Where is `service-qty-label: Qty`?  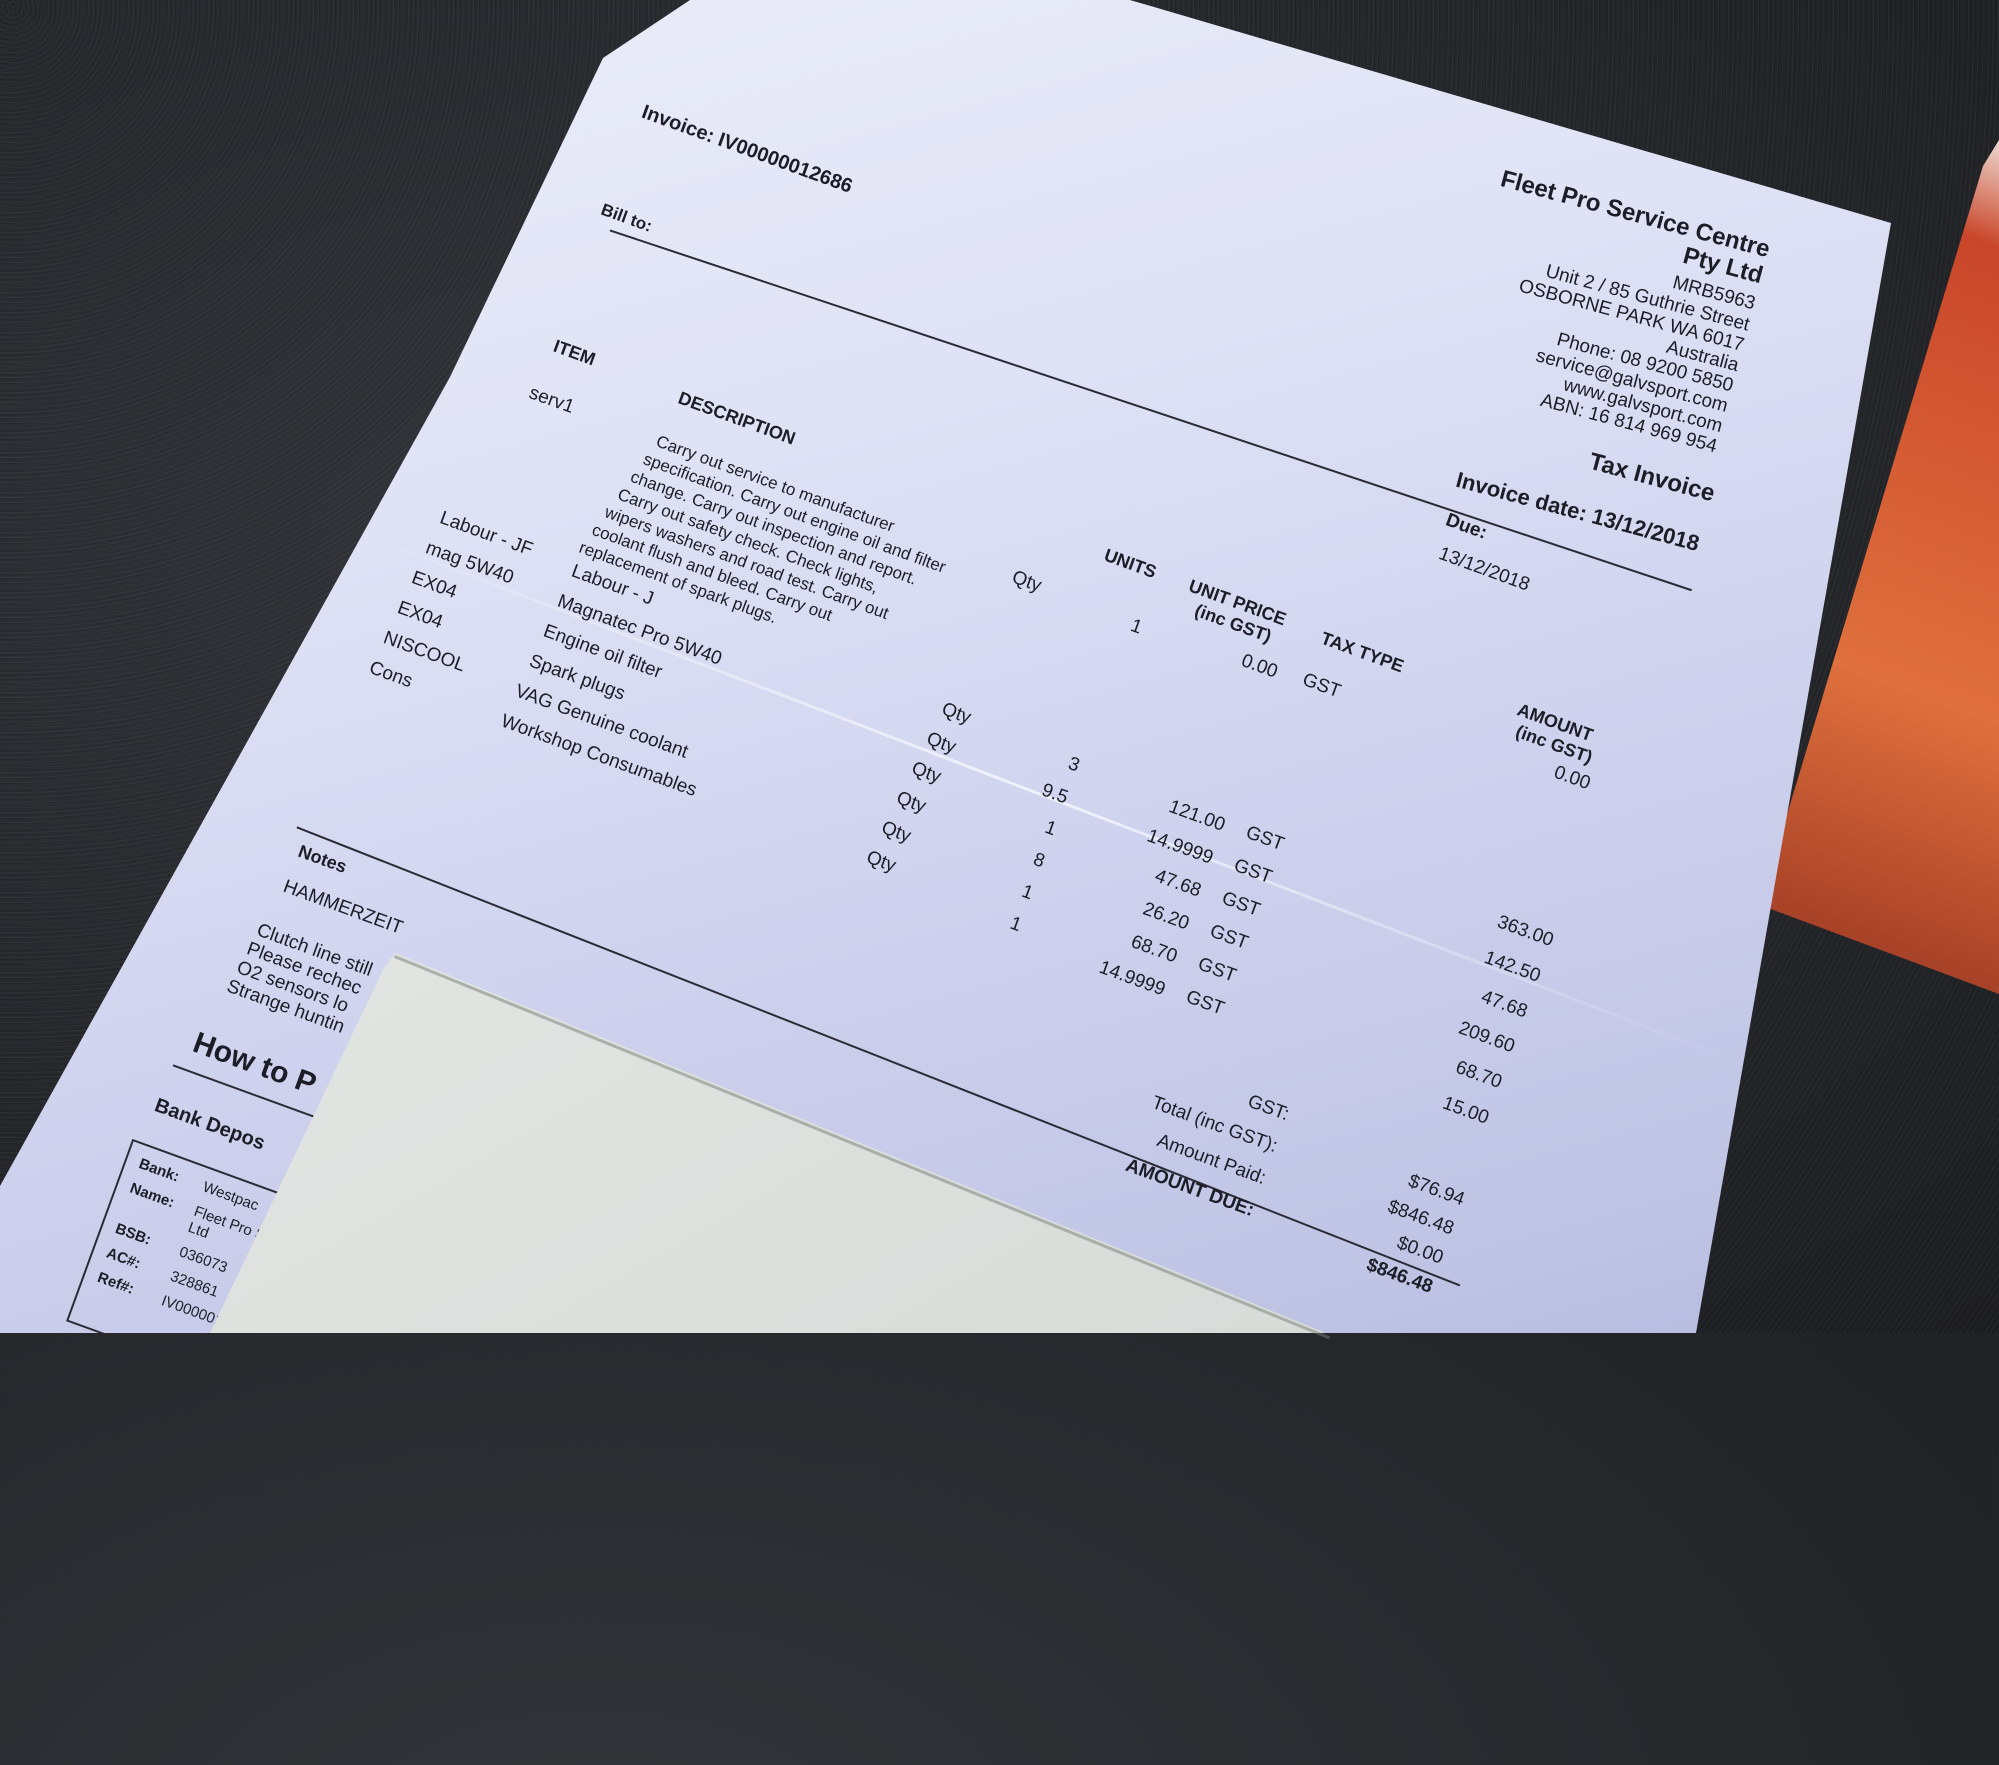
service-qty-label: Qty is located at coordinates (1027, 581).